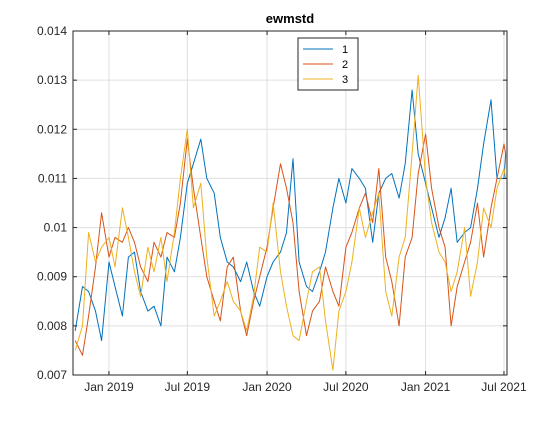 This screenshot has height=425, width=560. I want to click on y-tick-label: 0.012, so click(52, 129).